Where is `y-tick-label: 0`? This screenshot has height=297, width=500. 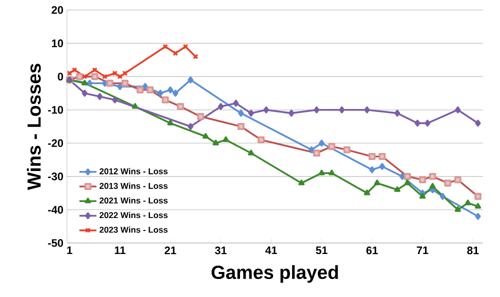 y-tick-label: 0 is located at coordinates (61, 76).